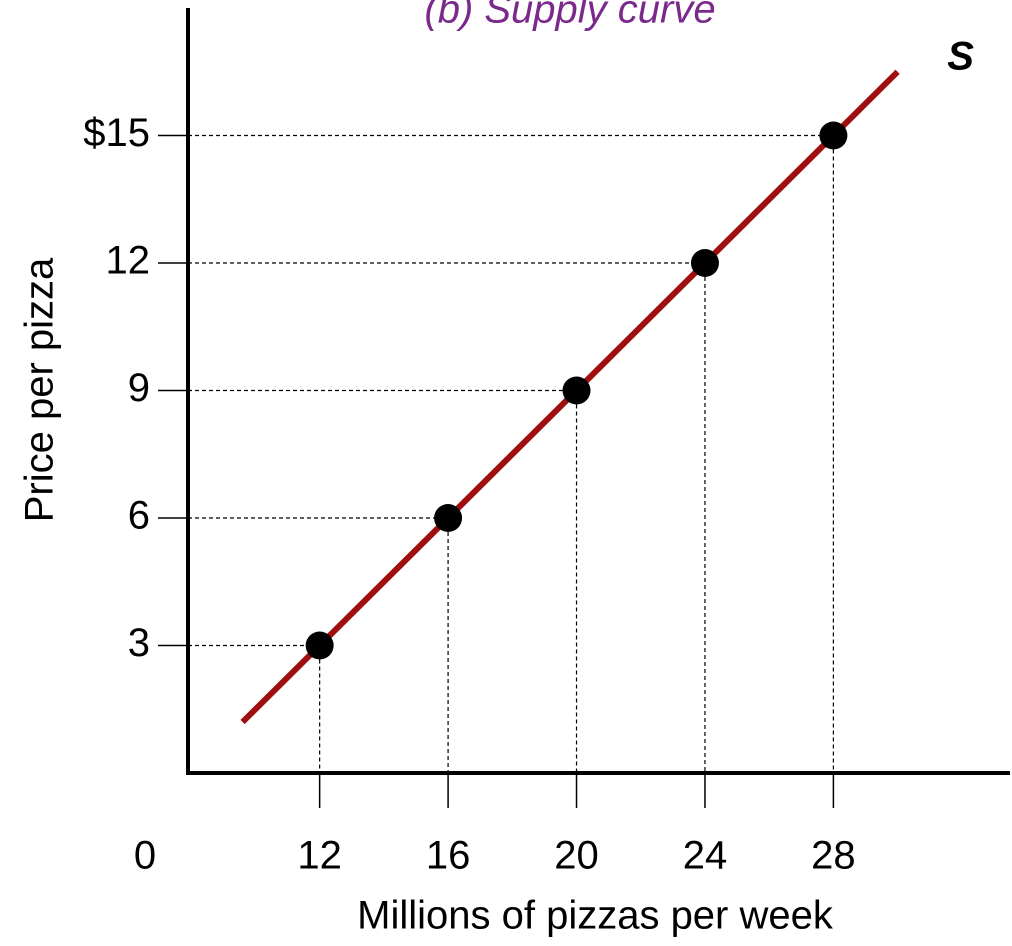 The width and height of the screenshot is (1012, 946). I want to click on y-axis-label: Price per pizza, so click(40, 389).